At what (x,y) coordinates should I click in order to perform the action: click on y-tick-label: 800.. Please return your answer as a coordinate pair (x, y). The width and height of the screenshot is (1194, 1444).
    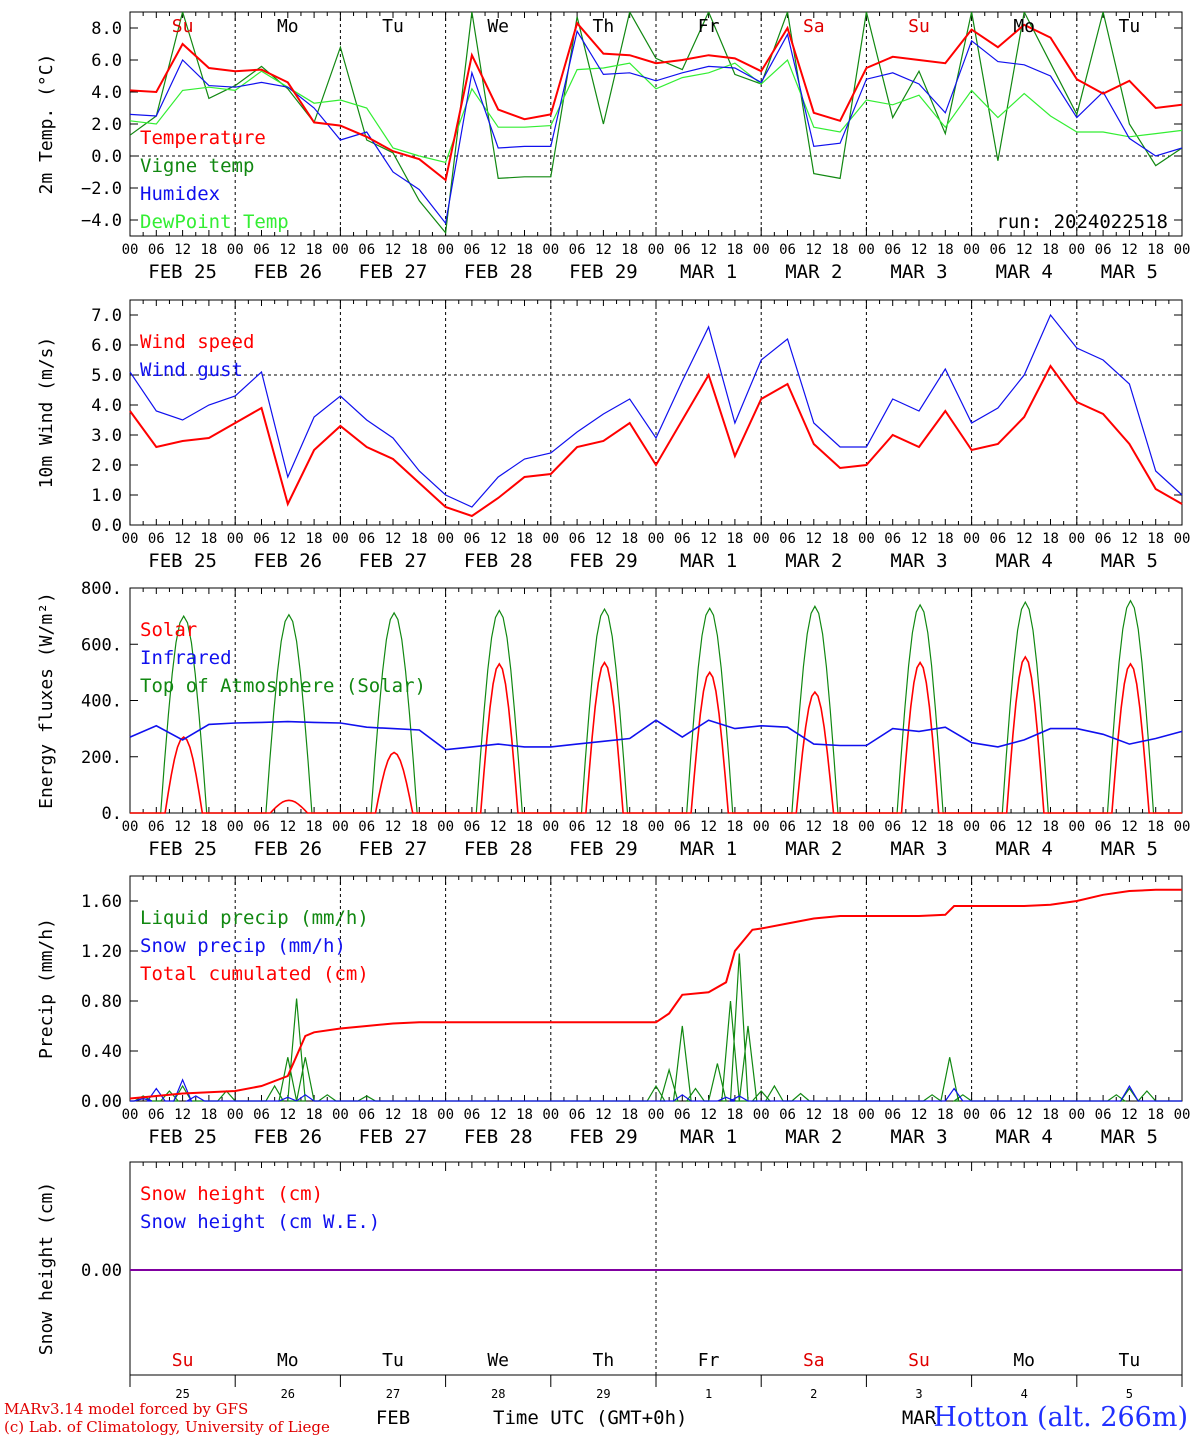
    Looking at the image, I should click on (101, 589).